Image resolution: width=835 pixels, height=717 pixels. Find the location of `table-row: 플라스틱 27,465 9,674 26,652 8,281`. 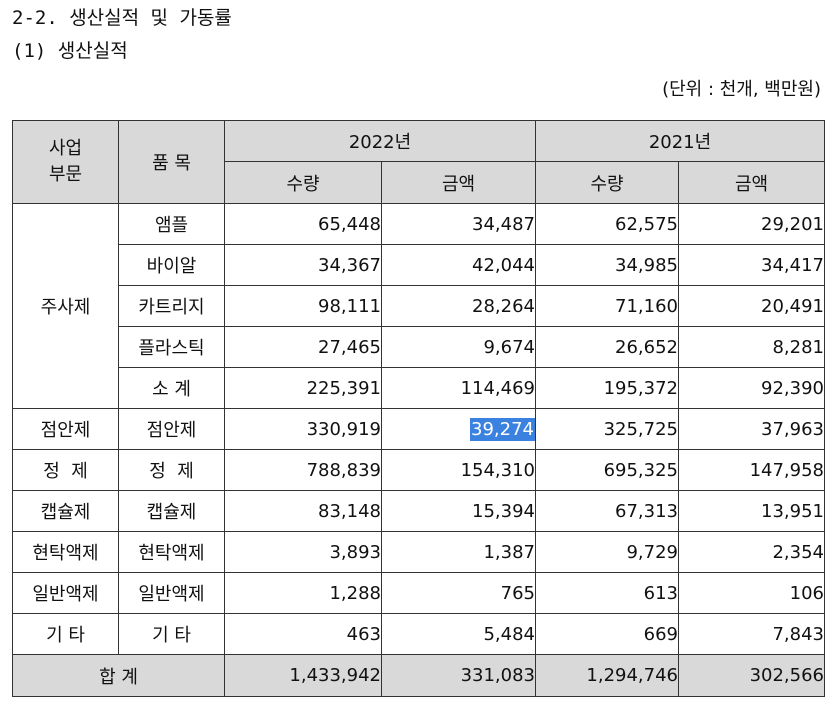

table-row: 플라스틱 27,465 9,674 26,652 8,281 is located at coordinates (419, 347).